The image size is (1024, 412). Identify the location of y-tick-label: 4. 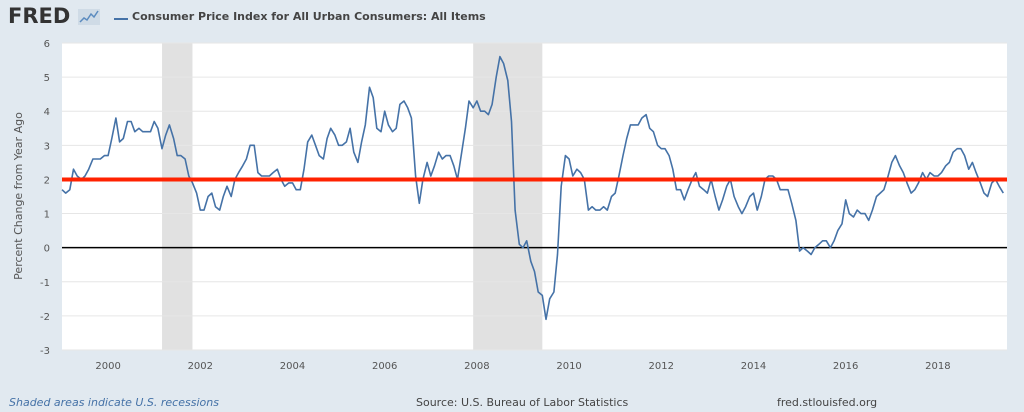
(47, 112).